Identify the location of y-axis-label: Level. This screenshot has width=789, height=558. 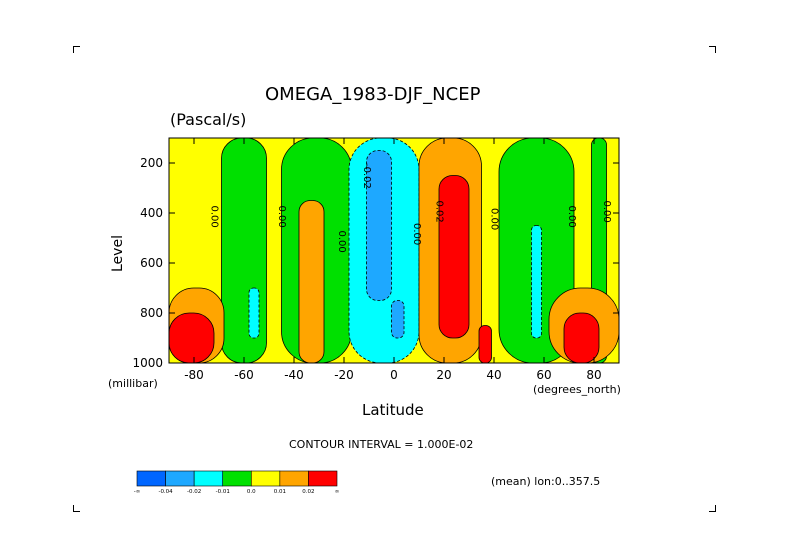
(118, 253).